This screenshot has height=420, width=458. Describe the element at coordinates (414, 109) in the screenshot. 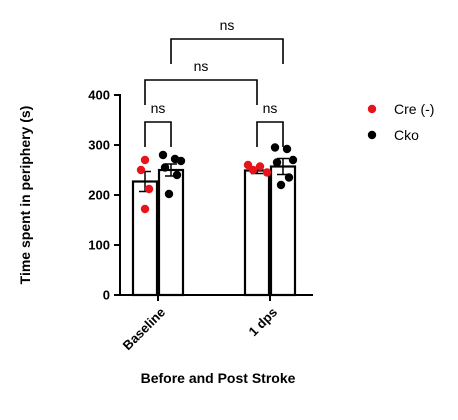

I see `legend-label-cre: Cre (-)` at that location.